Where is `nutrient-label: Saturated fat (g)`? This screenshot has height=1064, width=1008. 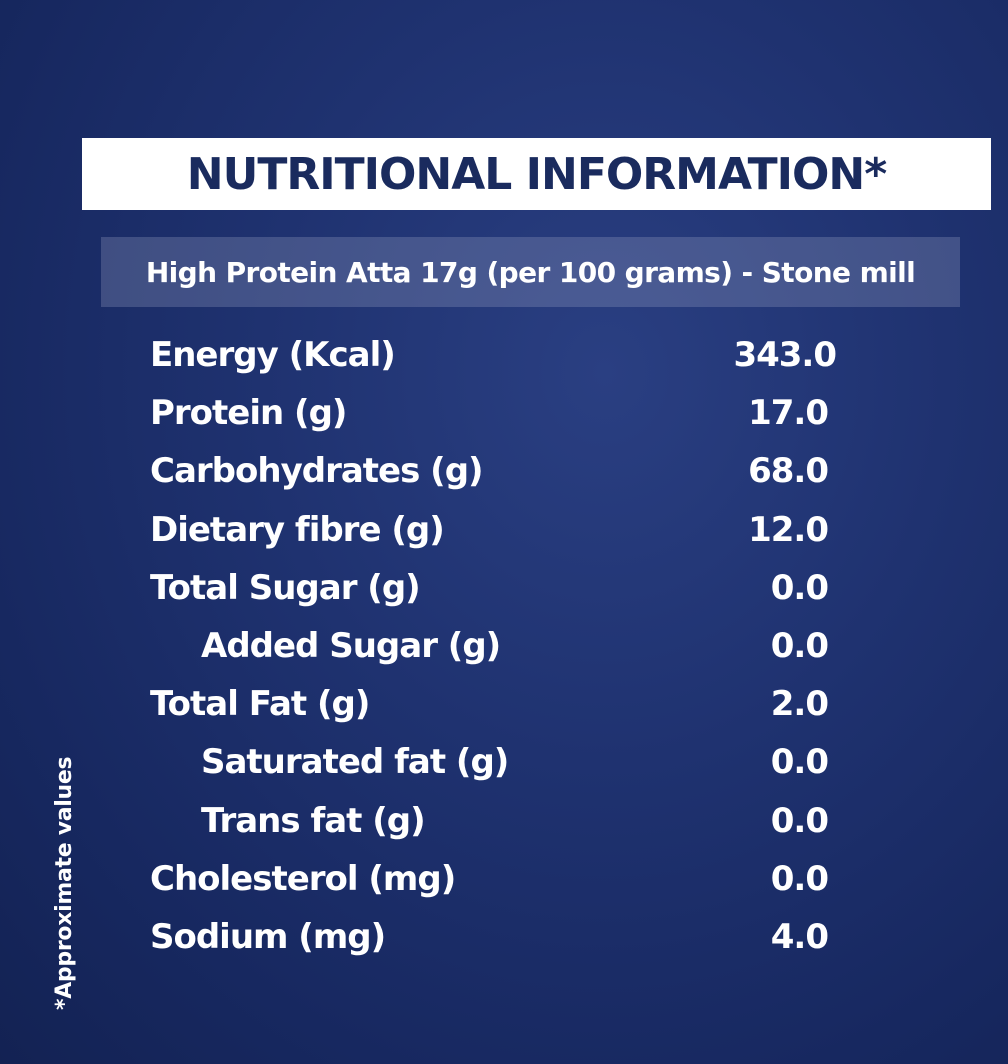 nutrient-label: Saturated fat (g) is located at coordinates (355, 762).